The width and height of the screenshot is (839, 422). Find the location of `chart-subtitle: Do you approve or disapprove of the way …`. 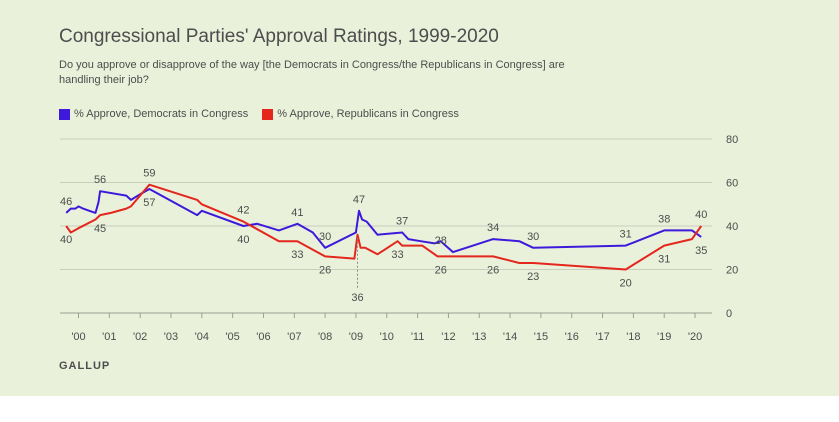

chart-subtitle: Do you approve or disapprove of the way … is located at coordinates (312, 72).